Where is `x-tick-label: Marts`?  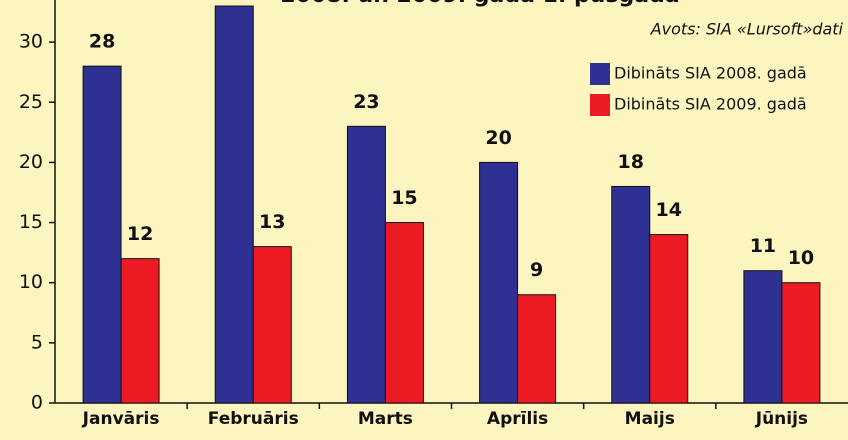 x-tick-label: Marts is located at coordinates (385, 419).